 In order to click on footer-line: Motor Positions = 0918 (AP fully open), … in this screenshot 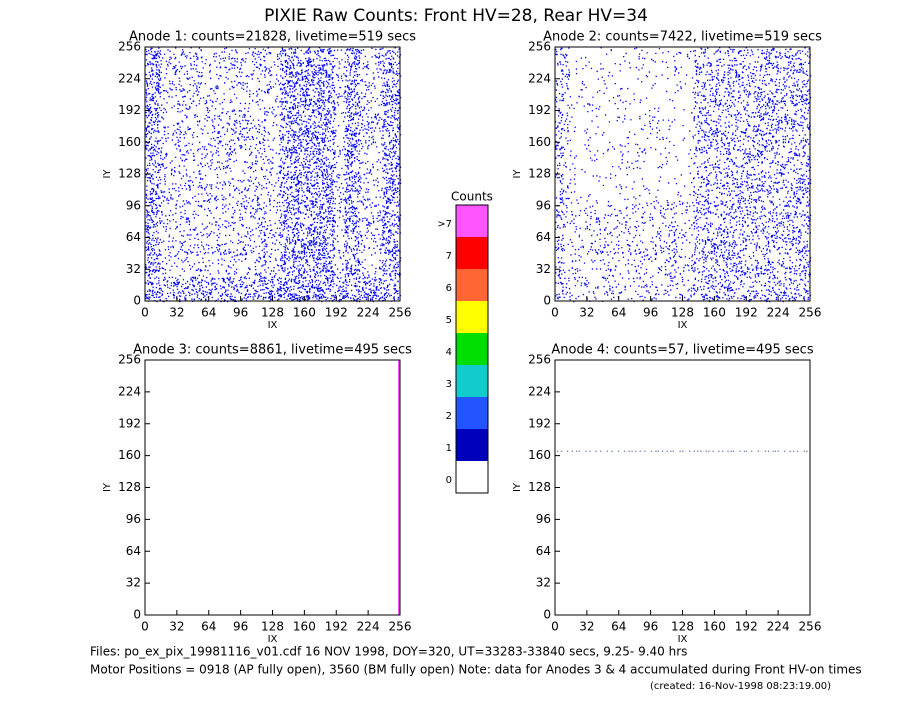, I will do `click(476, 670)`.